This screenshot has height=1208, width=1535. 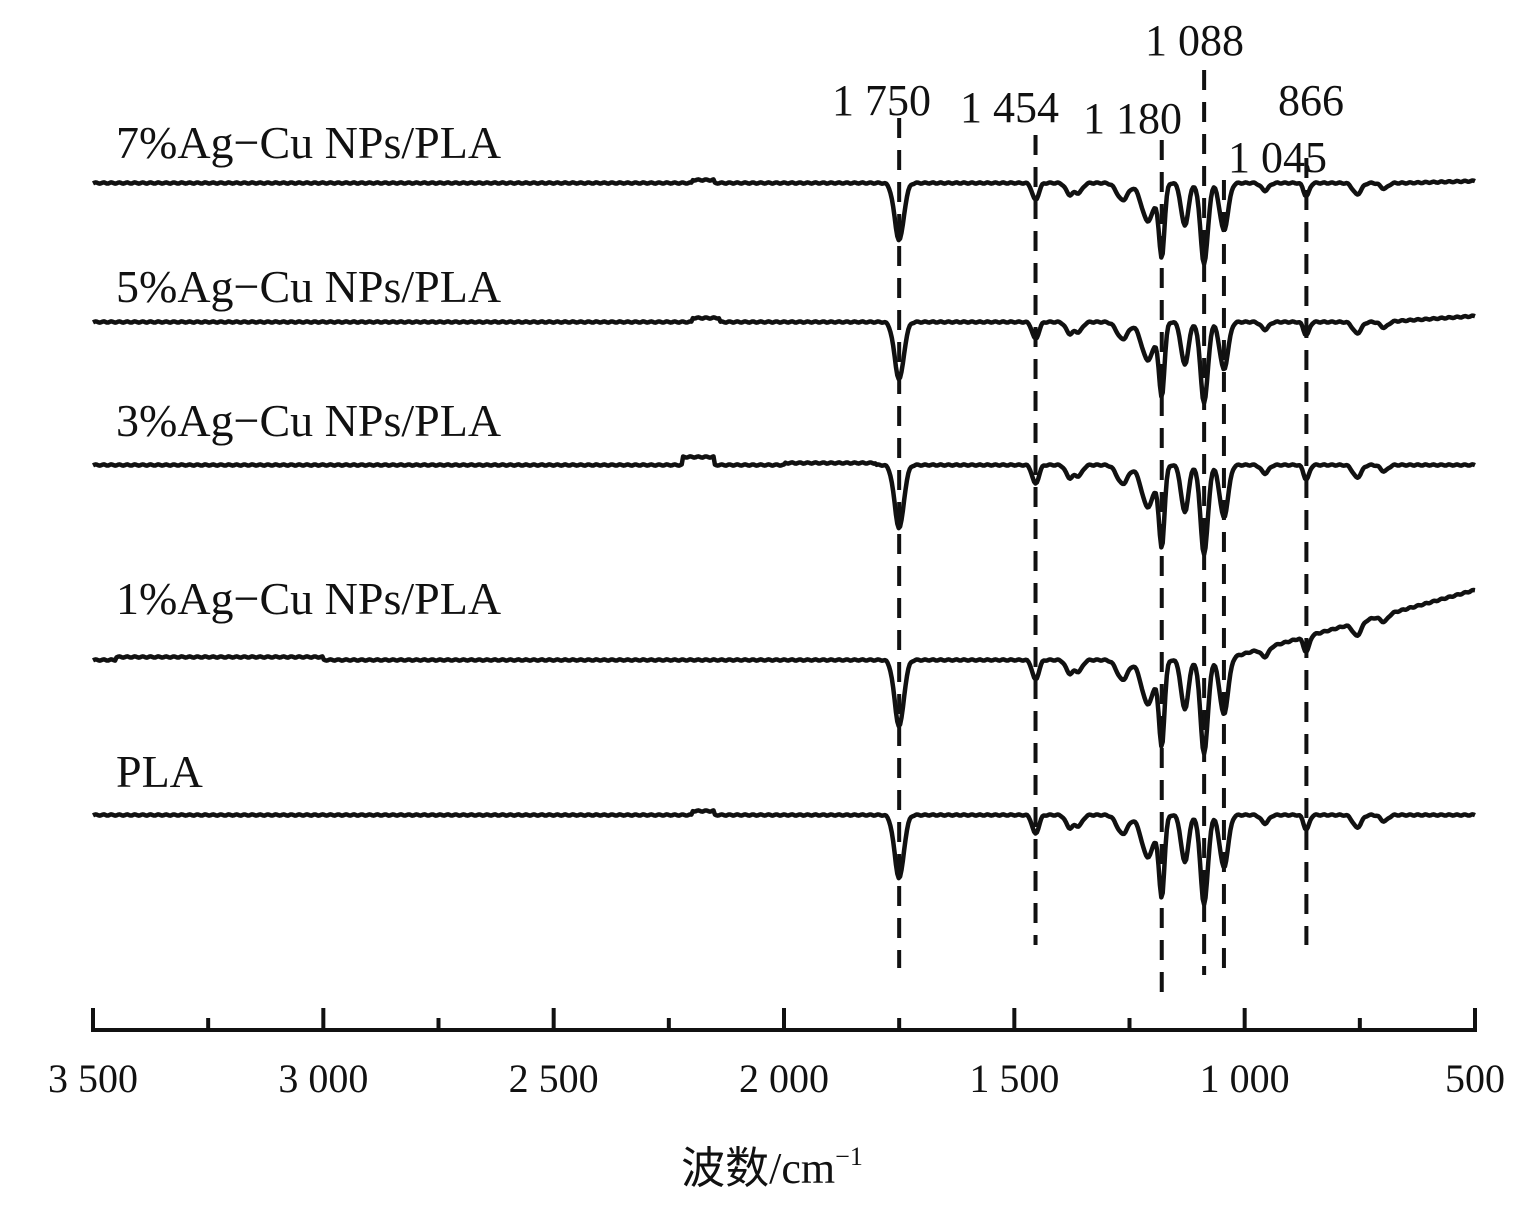 I want to click on x-axis-title-superscript: −1, so click(x=849, y=1156).